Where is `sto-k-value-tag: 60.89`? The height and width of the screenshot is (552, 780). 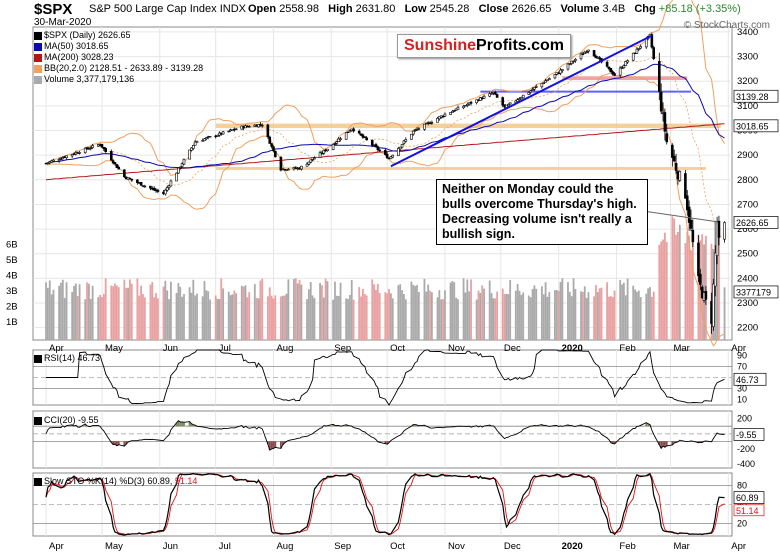
sto-k-value-tag: 60.89 is located at coordinates (747, 498).